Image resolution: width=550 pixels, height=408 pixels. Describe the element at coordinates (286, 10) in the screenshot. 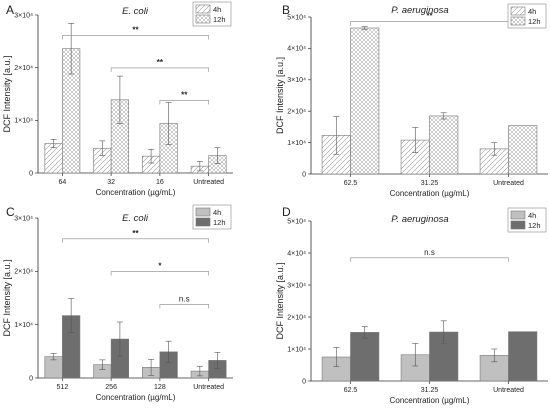

I see `panel-letter: B` at that location.